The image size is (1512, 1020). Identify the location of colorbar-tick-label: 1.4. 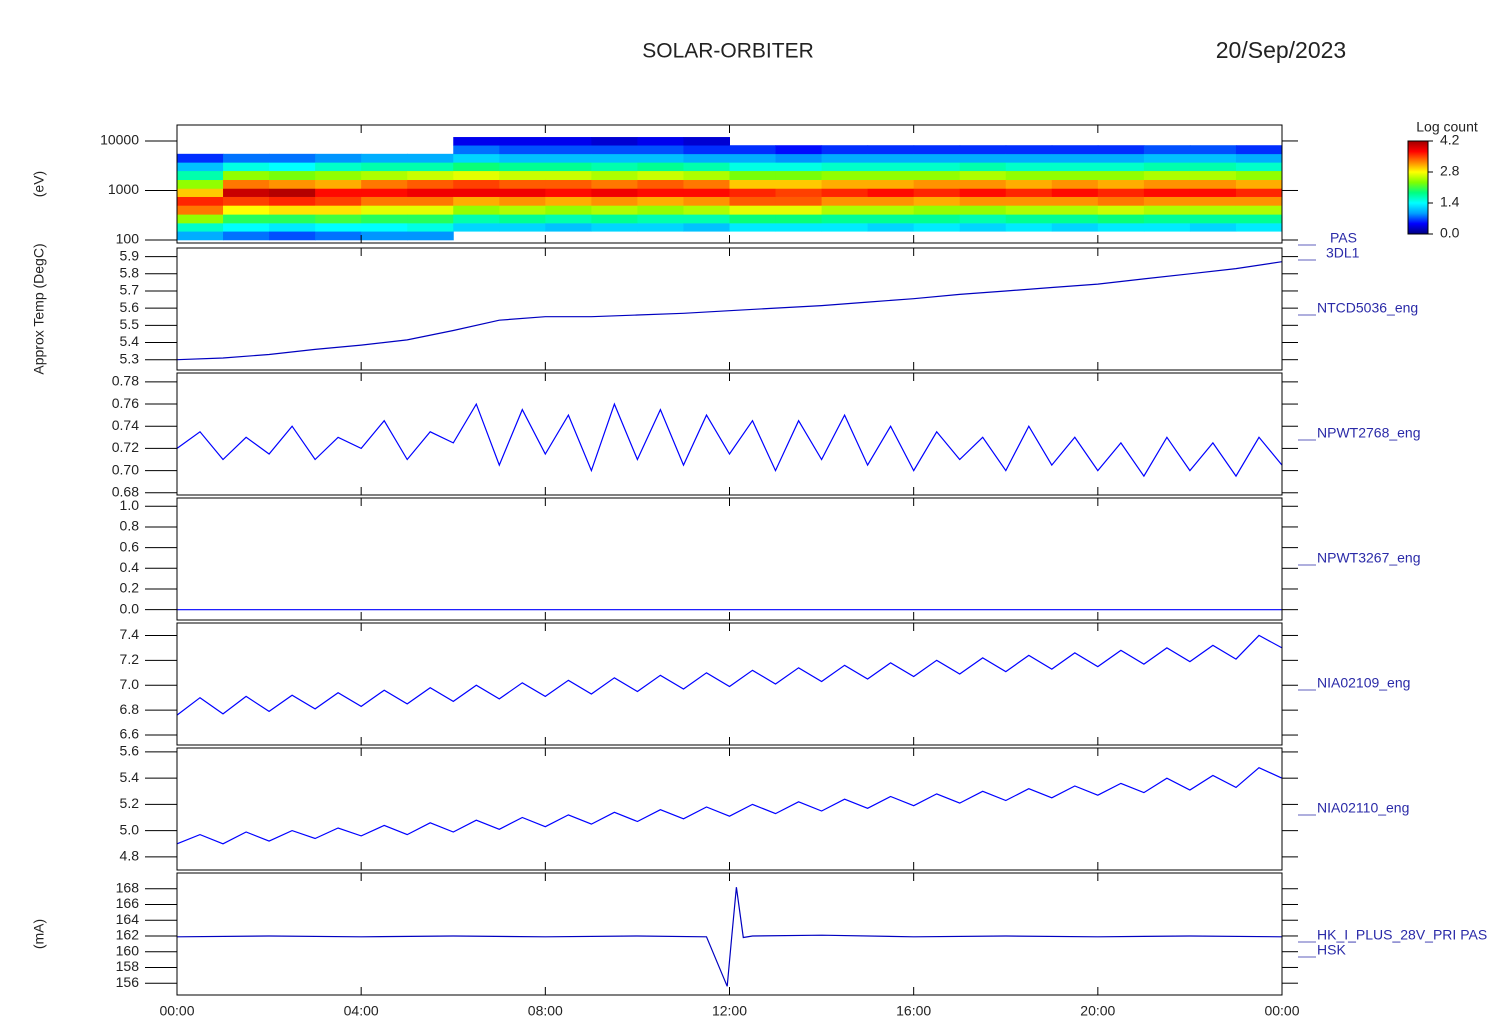
(1450, 202).